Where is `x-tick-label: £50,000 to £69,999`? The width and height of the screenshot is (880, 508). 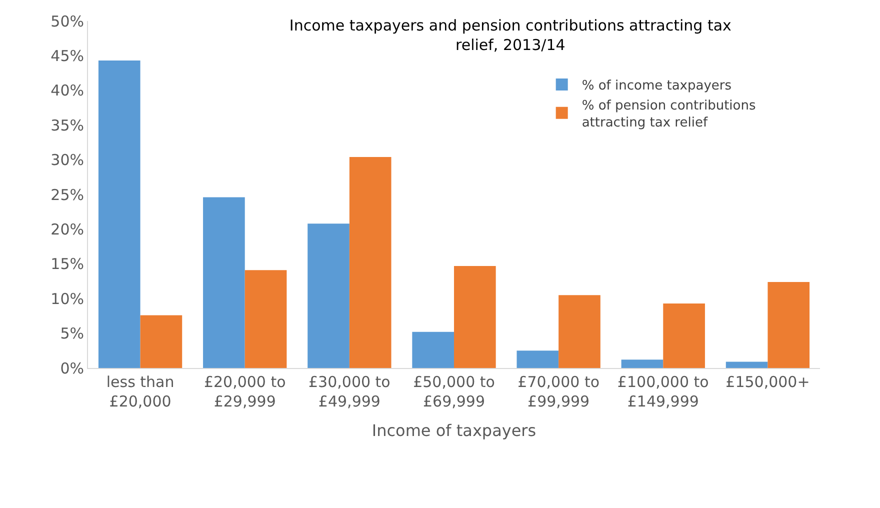 x-tick-label: £50,000 to £69,999 is located at coordinates (454, 391).